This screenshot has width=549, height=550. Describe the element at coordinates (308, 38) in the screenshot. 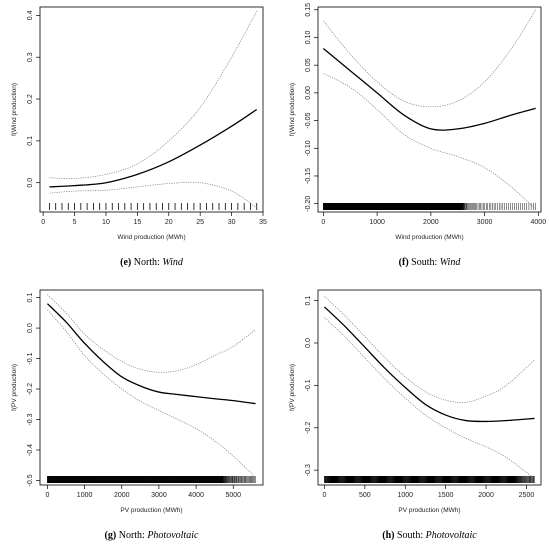

I see `y-tick-label: 0.10` at that location.